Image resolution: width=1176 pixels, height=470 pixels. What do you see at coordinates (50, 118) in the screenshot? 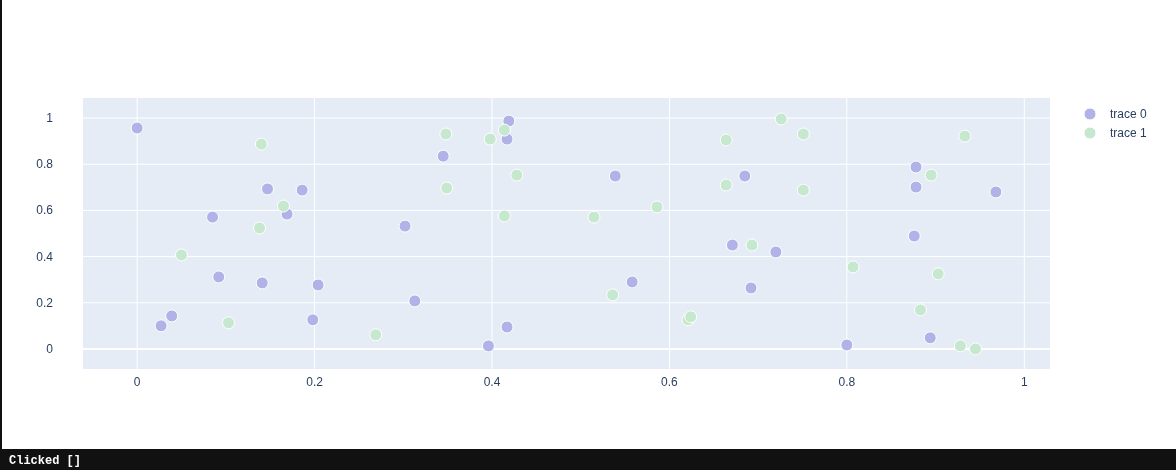
I see `y-tick-label: 1` at bounding box center [50, 118].